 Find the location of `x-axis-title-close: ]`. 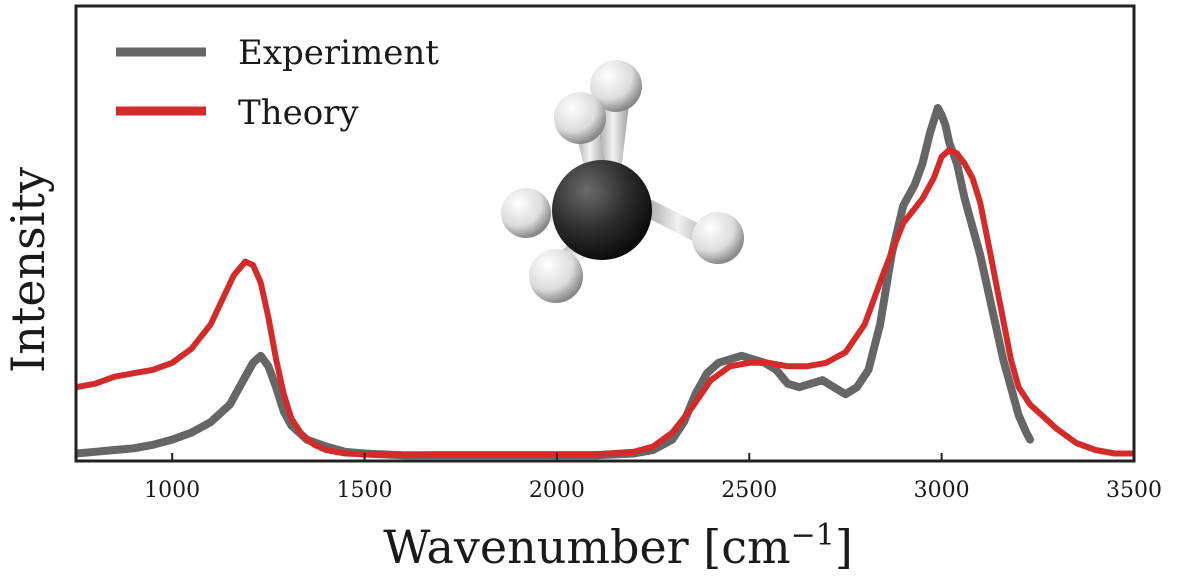

x-axis-title-close: ] is located at coordinates (844, 547).